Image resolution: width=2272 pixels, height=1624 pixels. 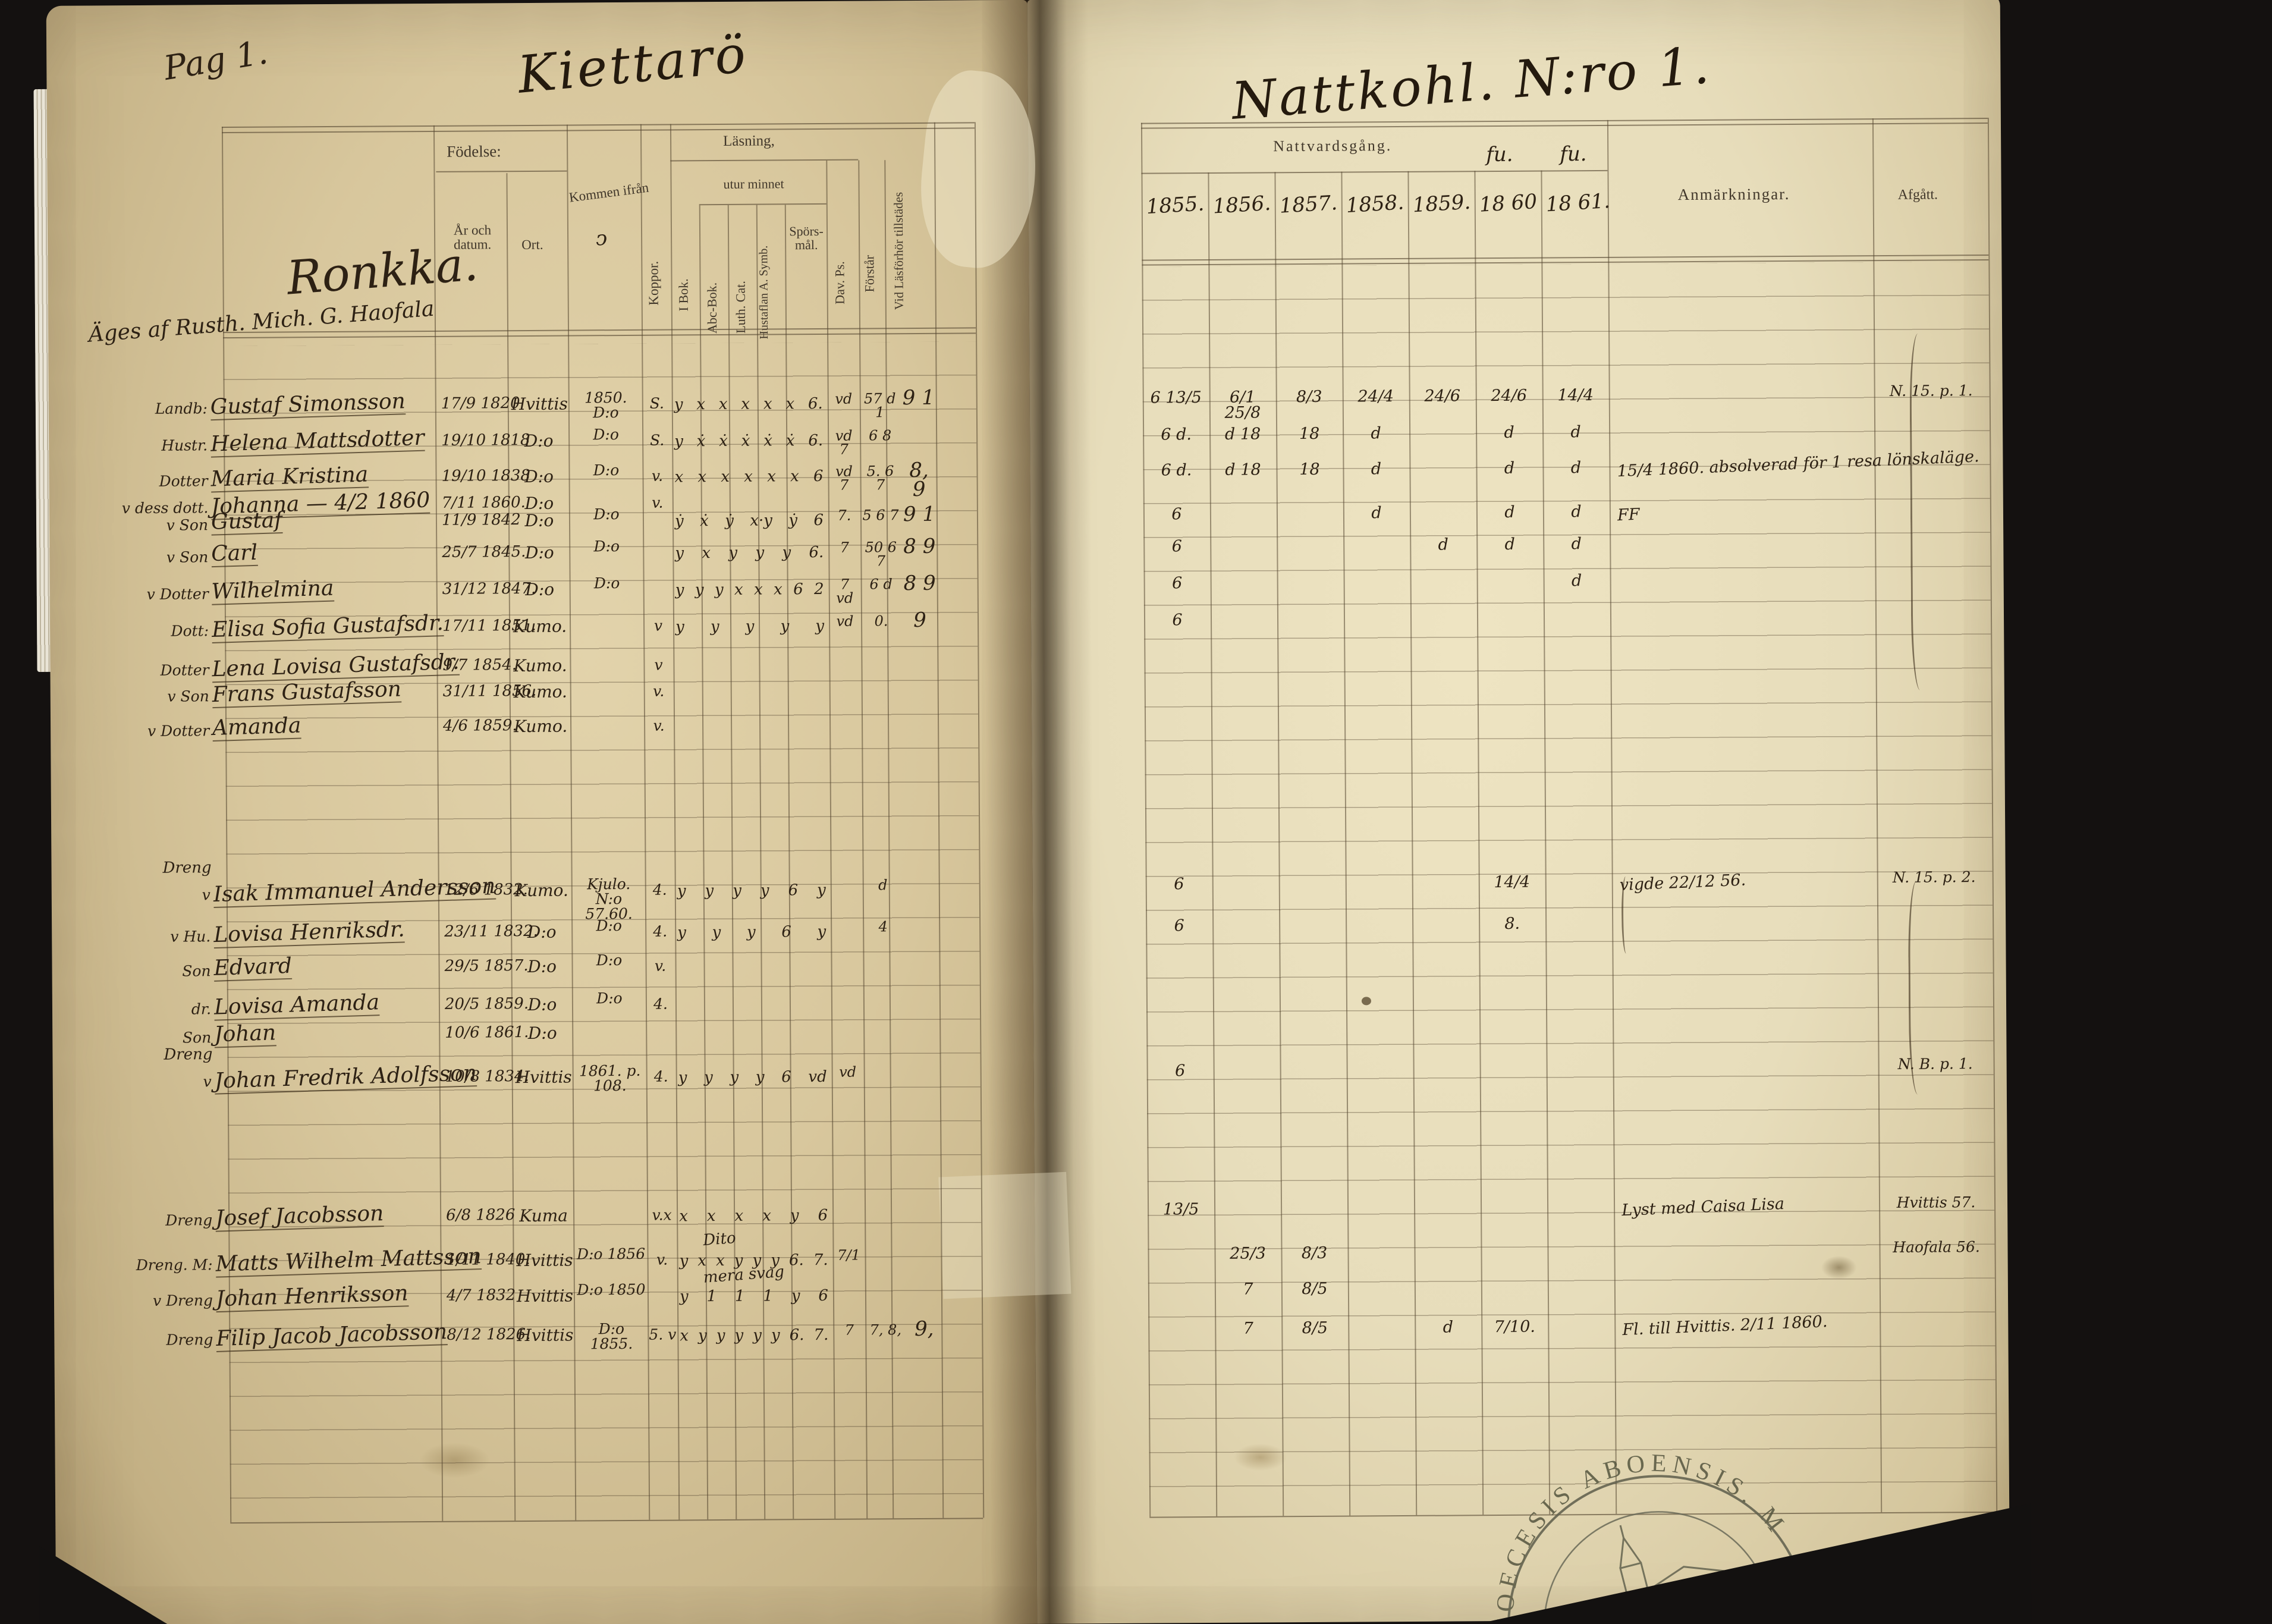 I want to click on year-column-label: 1855., so click(x=1175, y=205).